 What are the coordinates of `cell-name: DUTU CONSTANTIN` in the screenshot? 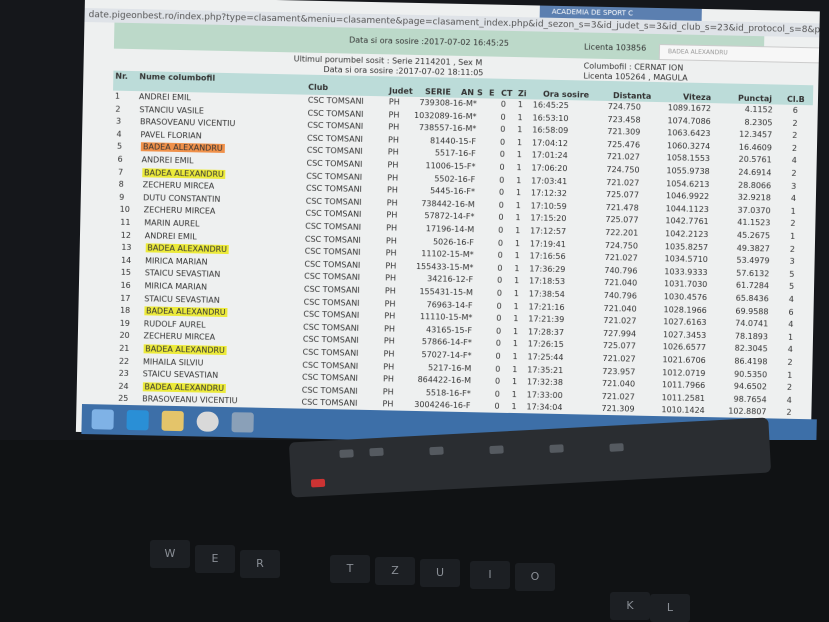 It's located at (182, 198).